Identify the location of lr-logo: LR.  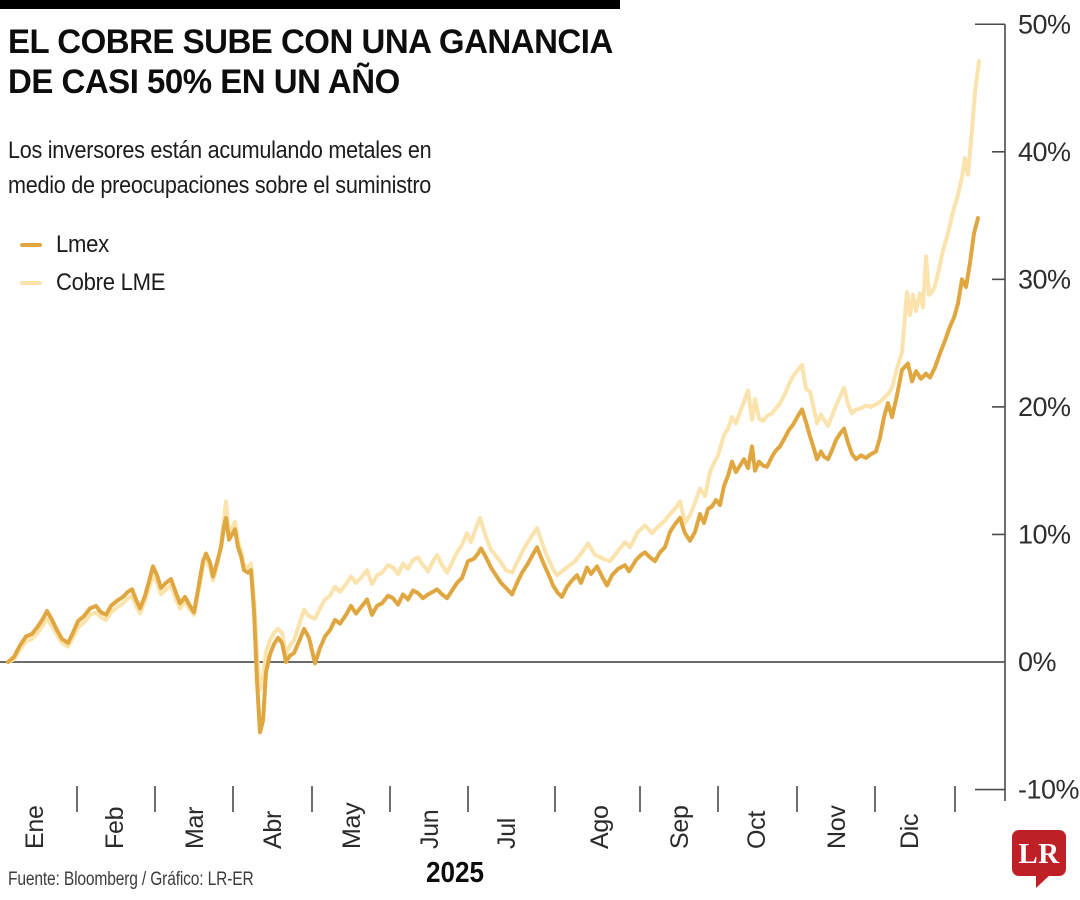
(1039, 859).